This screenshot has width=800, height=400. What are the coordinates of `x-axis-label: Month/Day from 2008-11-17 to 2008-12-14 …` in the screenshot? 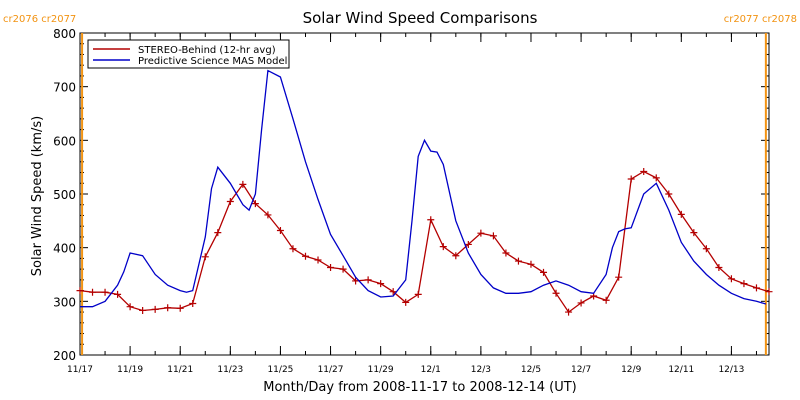 It's located at (419, 387).